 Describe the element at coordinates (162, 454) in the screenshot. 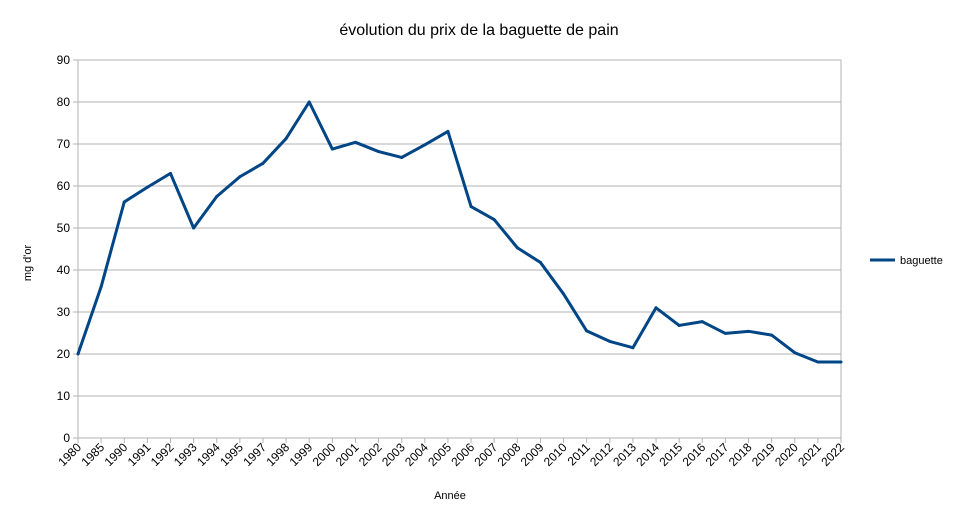

I see `x-tick-label: 1992` at that location.